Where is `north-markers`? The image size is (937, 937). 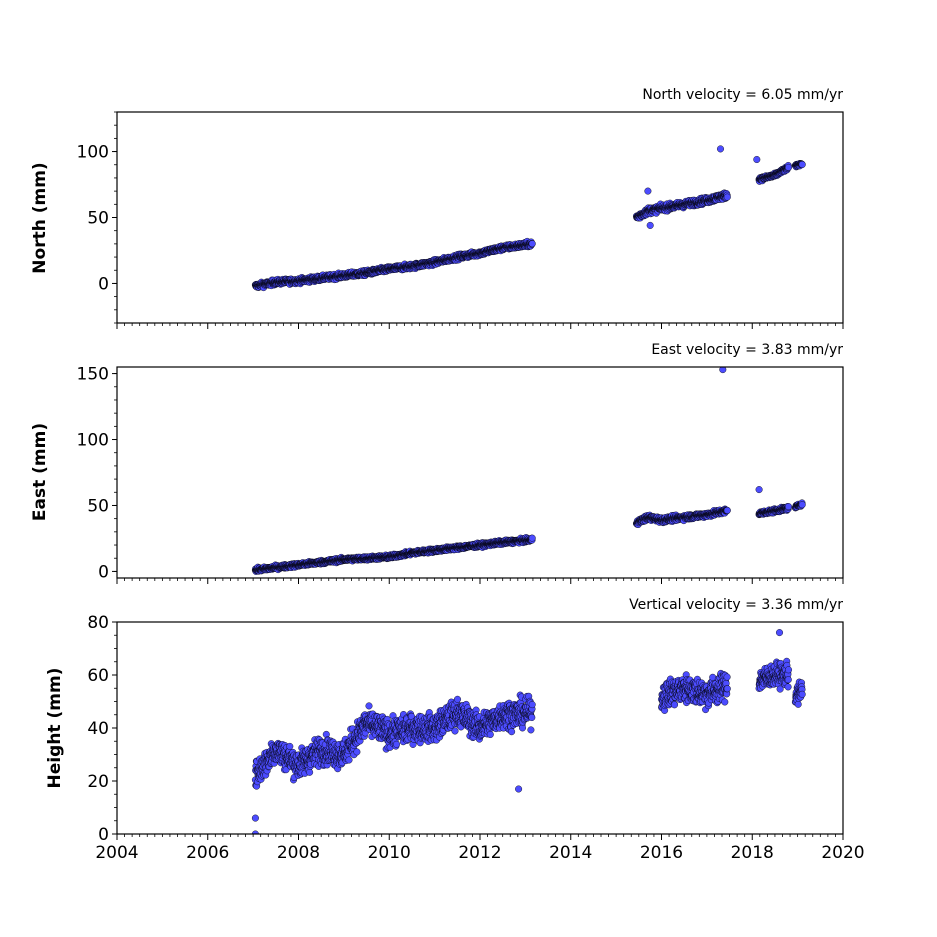
north-markers is located at coordinates (528, 218).